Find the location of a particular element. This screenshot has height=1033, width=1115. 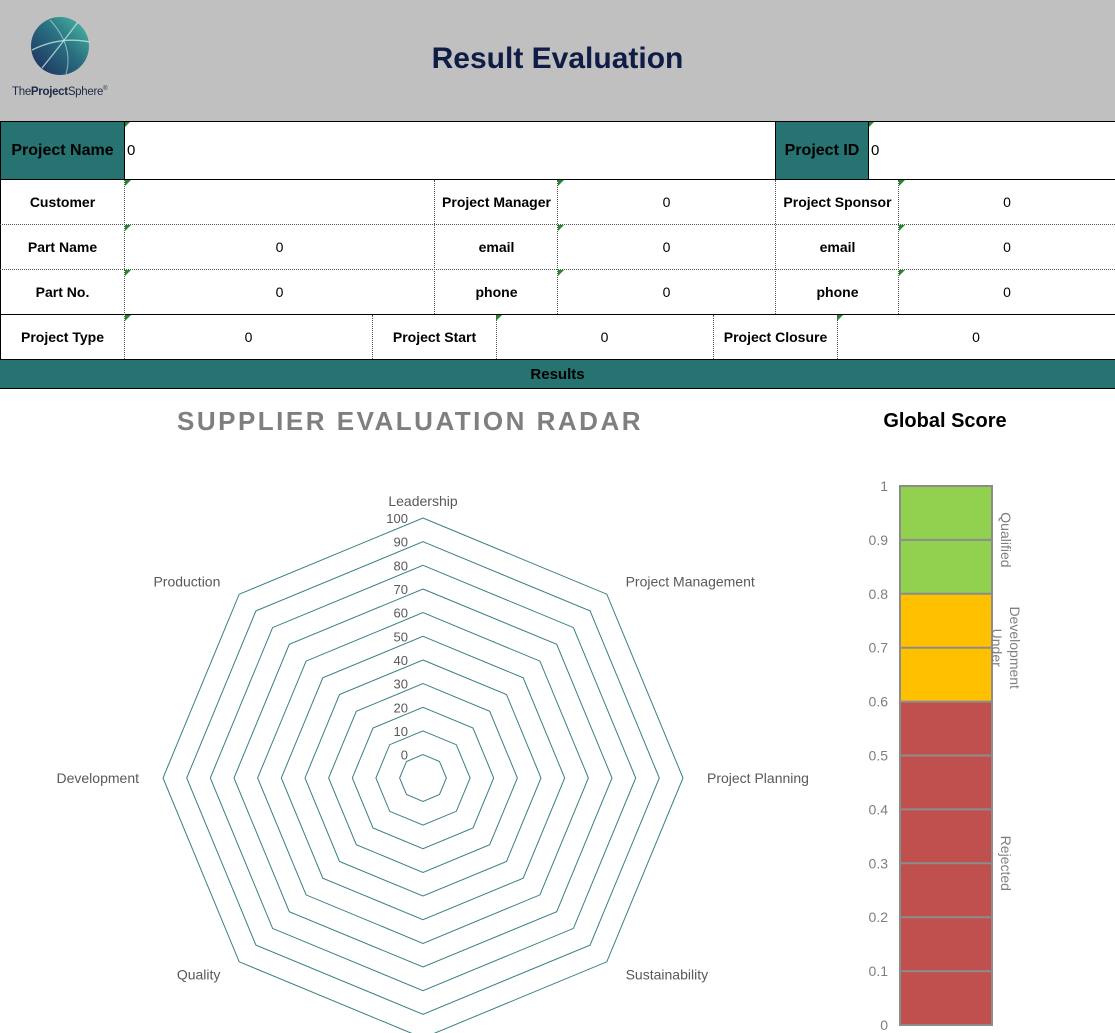

project-type-label: Project Type is located at coordinates (62, 337).